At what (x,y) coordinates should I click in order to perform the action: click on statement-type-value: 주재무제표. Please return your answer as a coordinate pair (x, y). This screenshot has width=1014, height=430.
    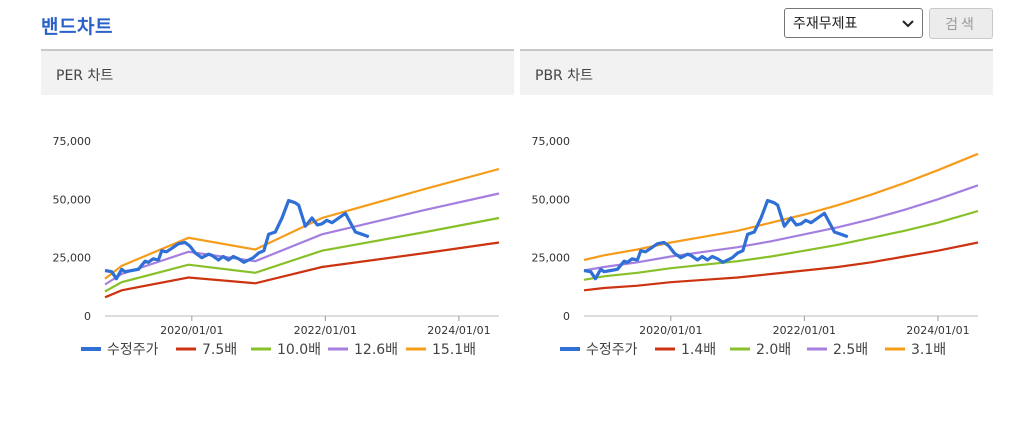
    Looking at the image, I should click on (825, 24).